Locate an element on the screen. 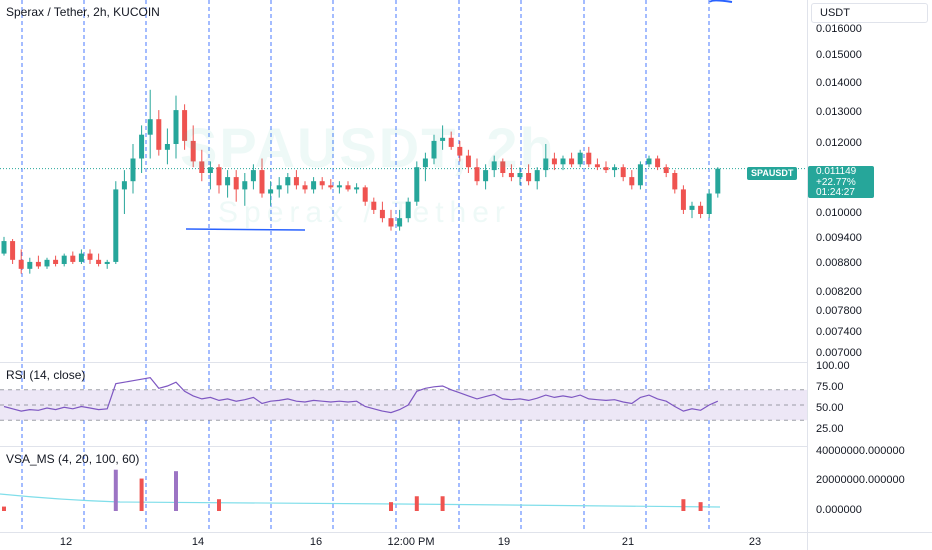  price-tick-label: 0.007400 is located at coordinates (839, 332).